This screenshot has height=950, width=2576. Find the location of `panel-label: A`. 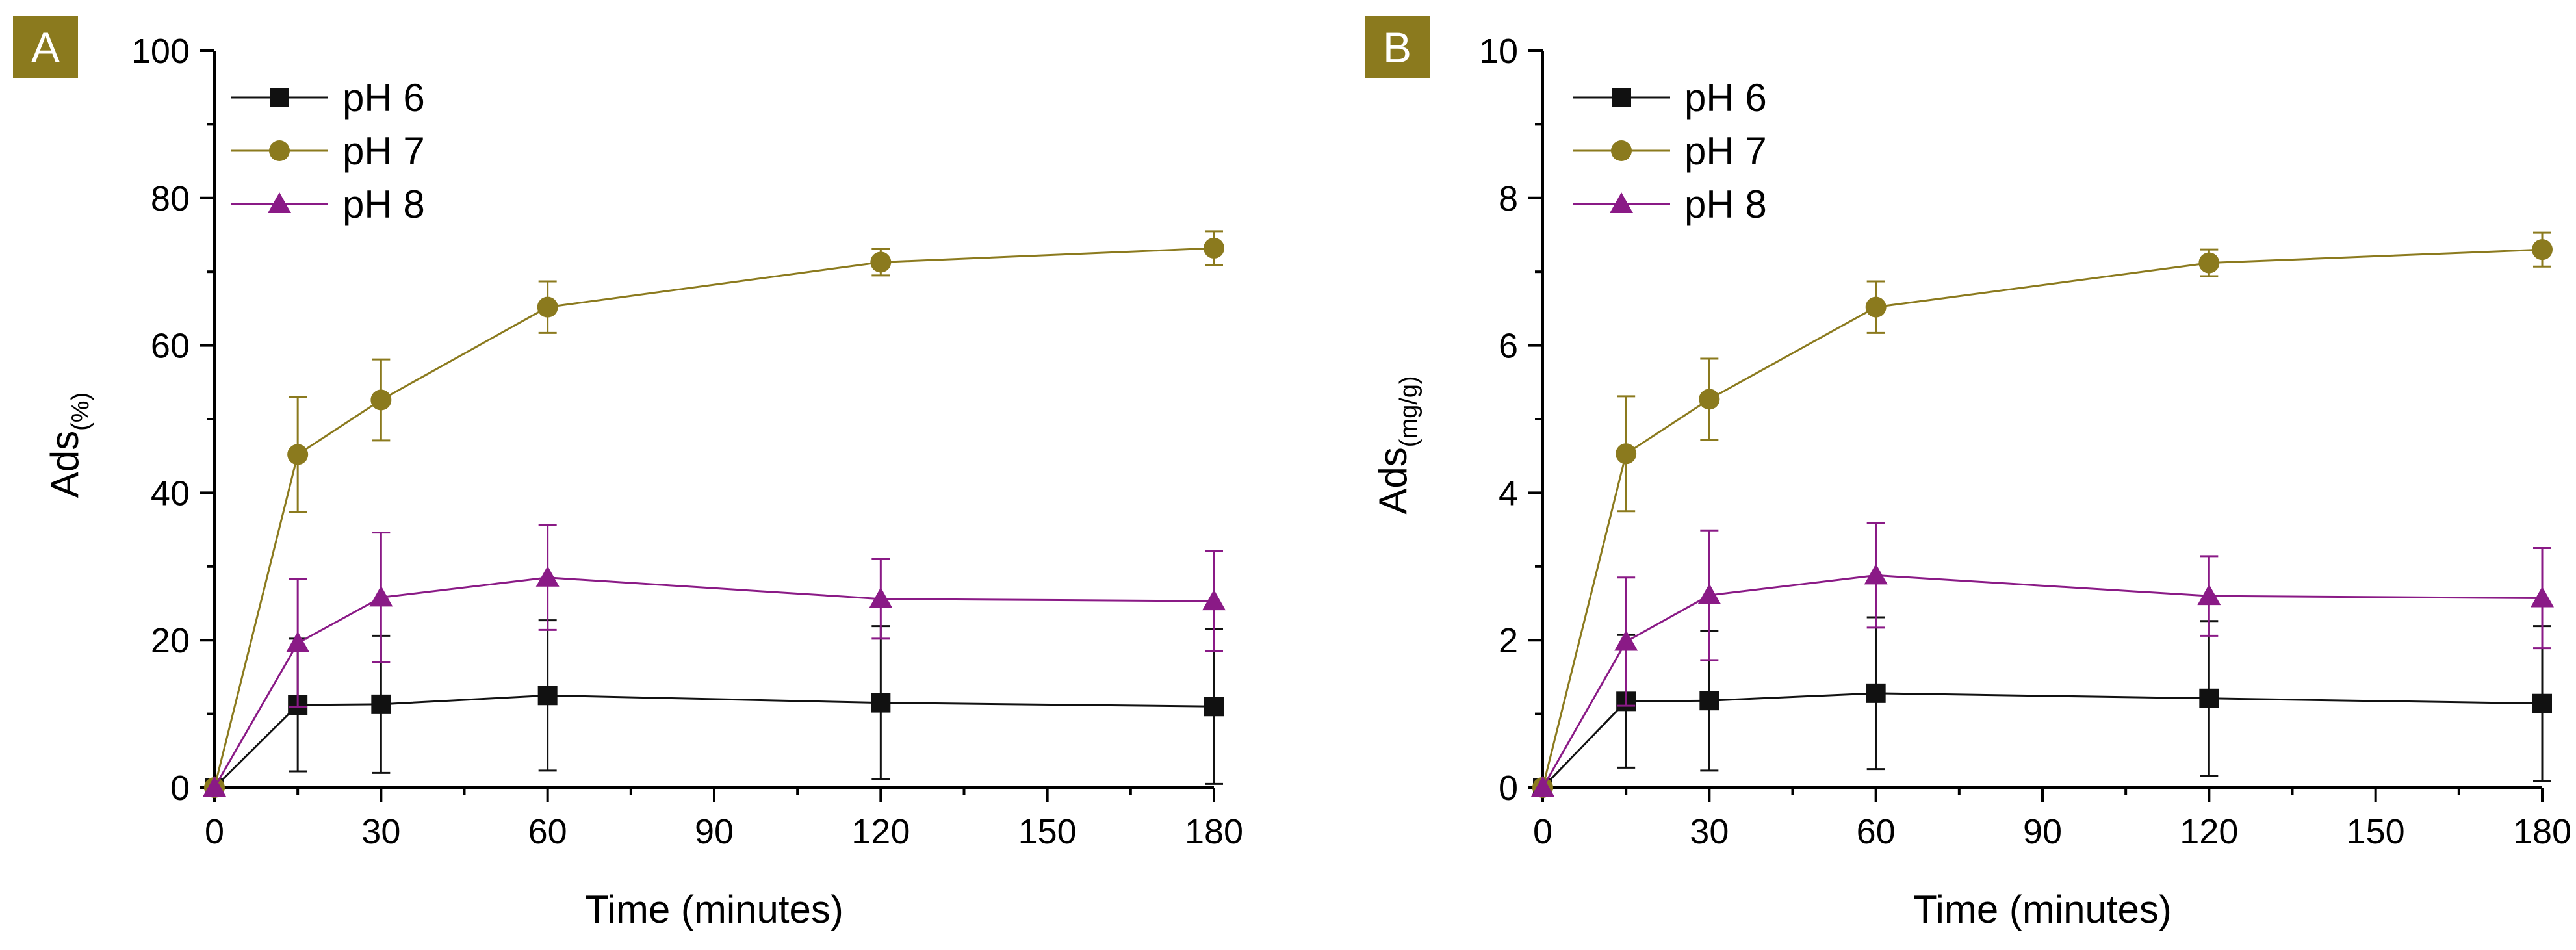

panel-label: A is located at coordinates (46, 47).